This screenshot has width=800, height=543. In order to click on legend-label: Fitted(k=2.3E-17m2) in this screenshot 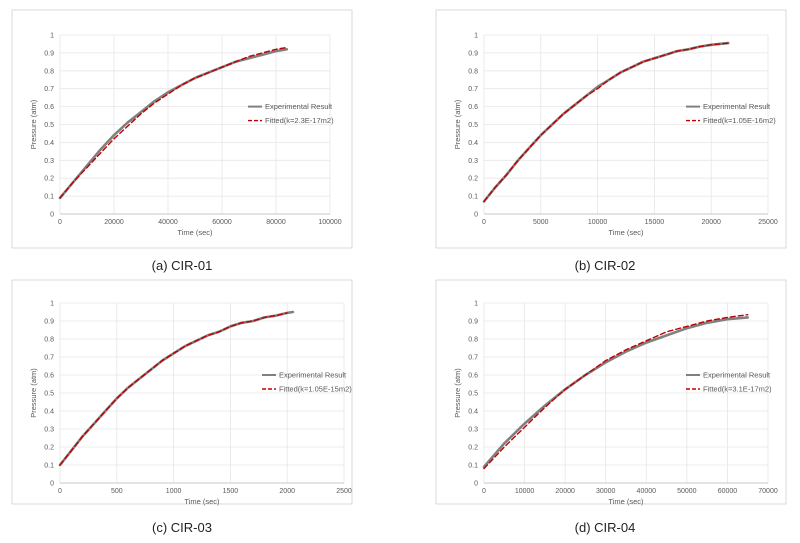, I will do `click(299, 120)`.